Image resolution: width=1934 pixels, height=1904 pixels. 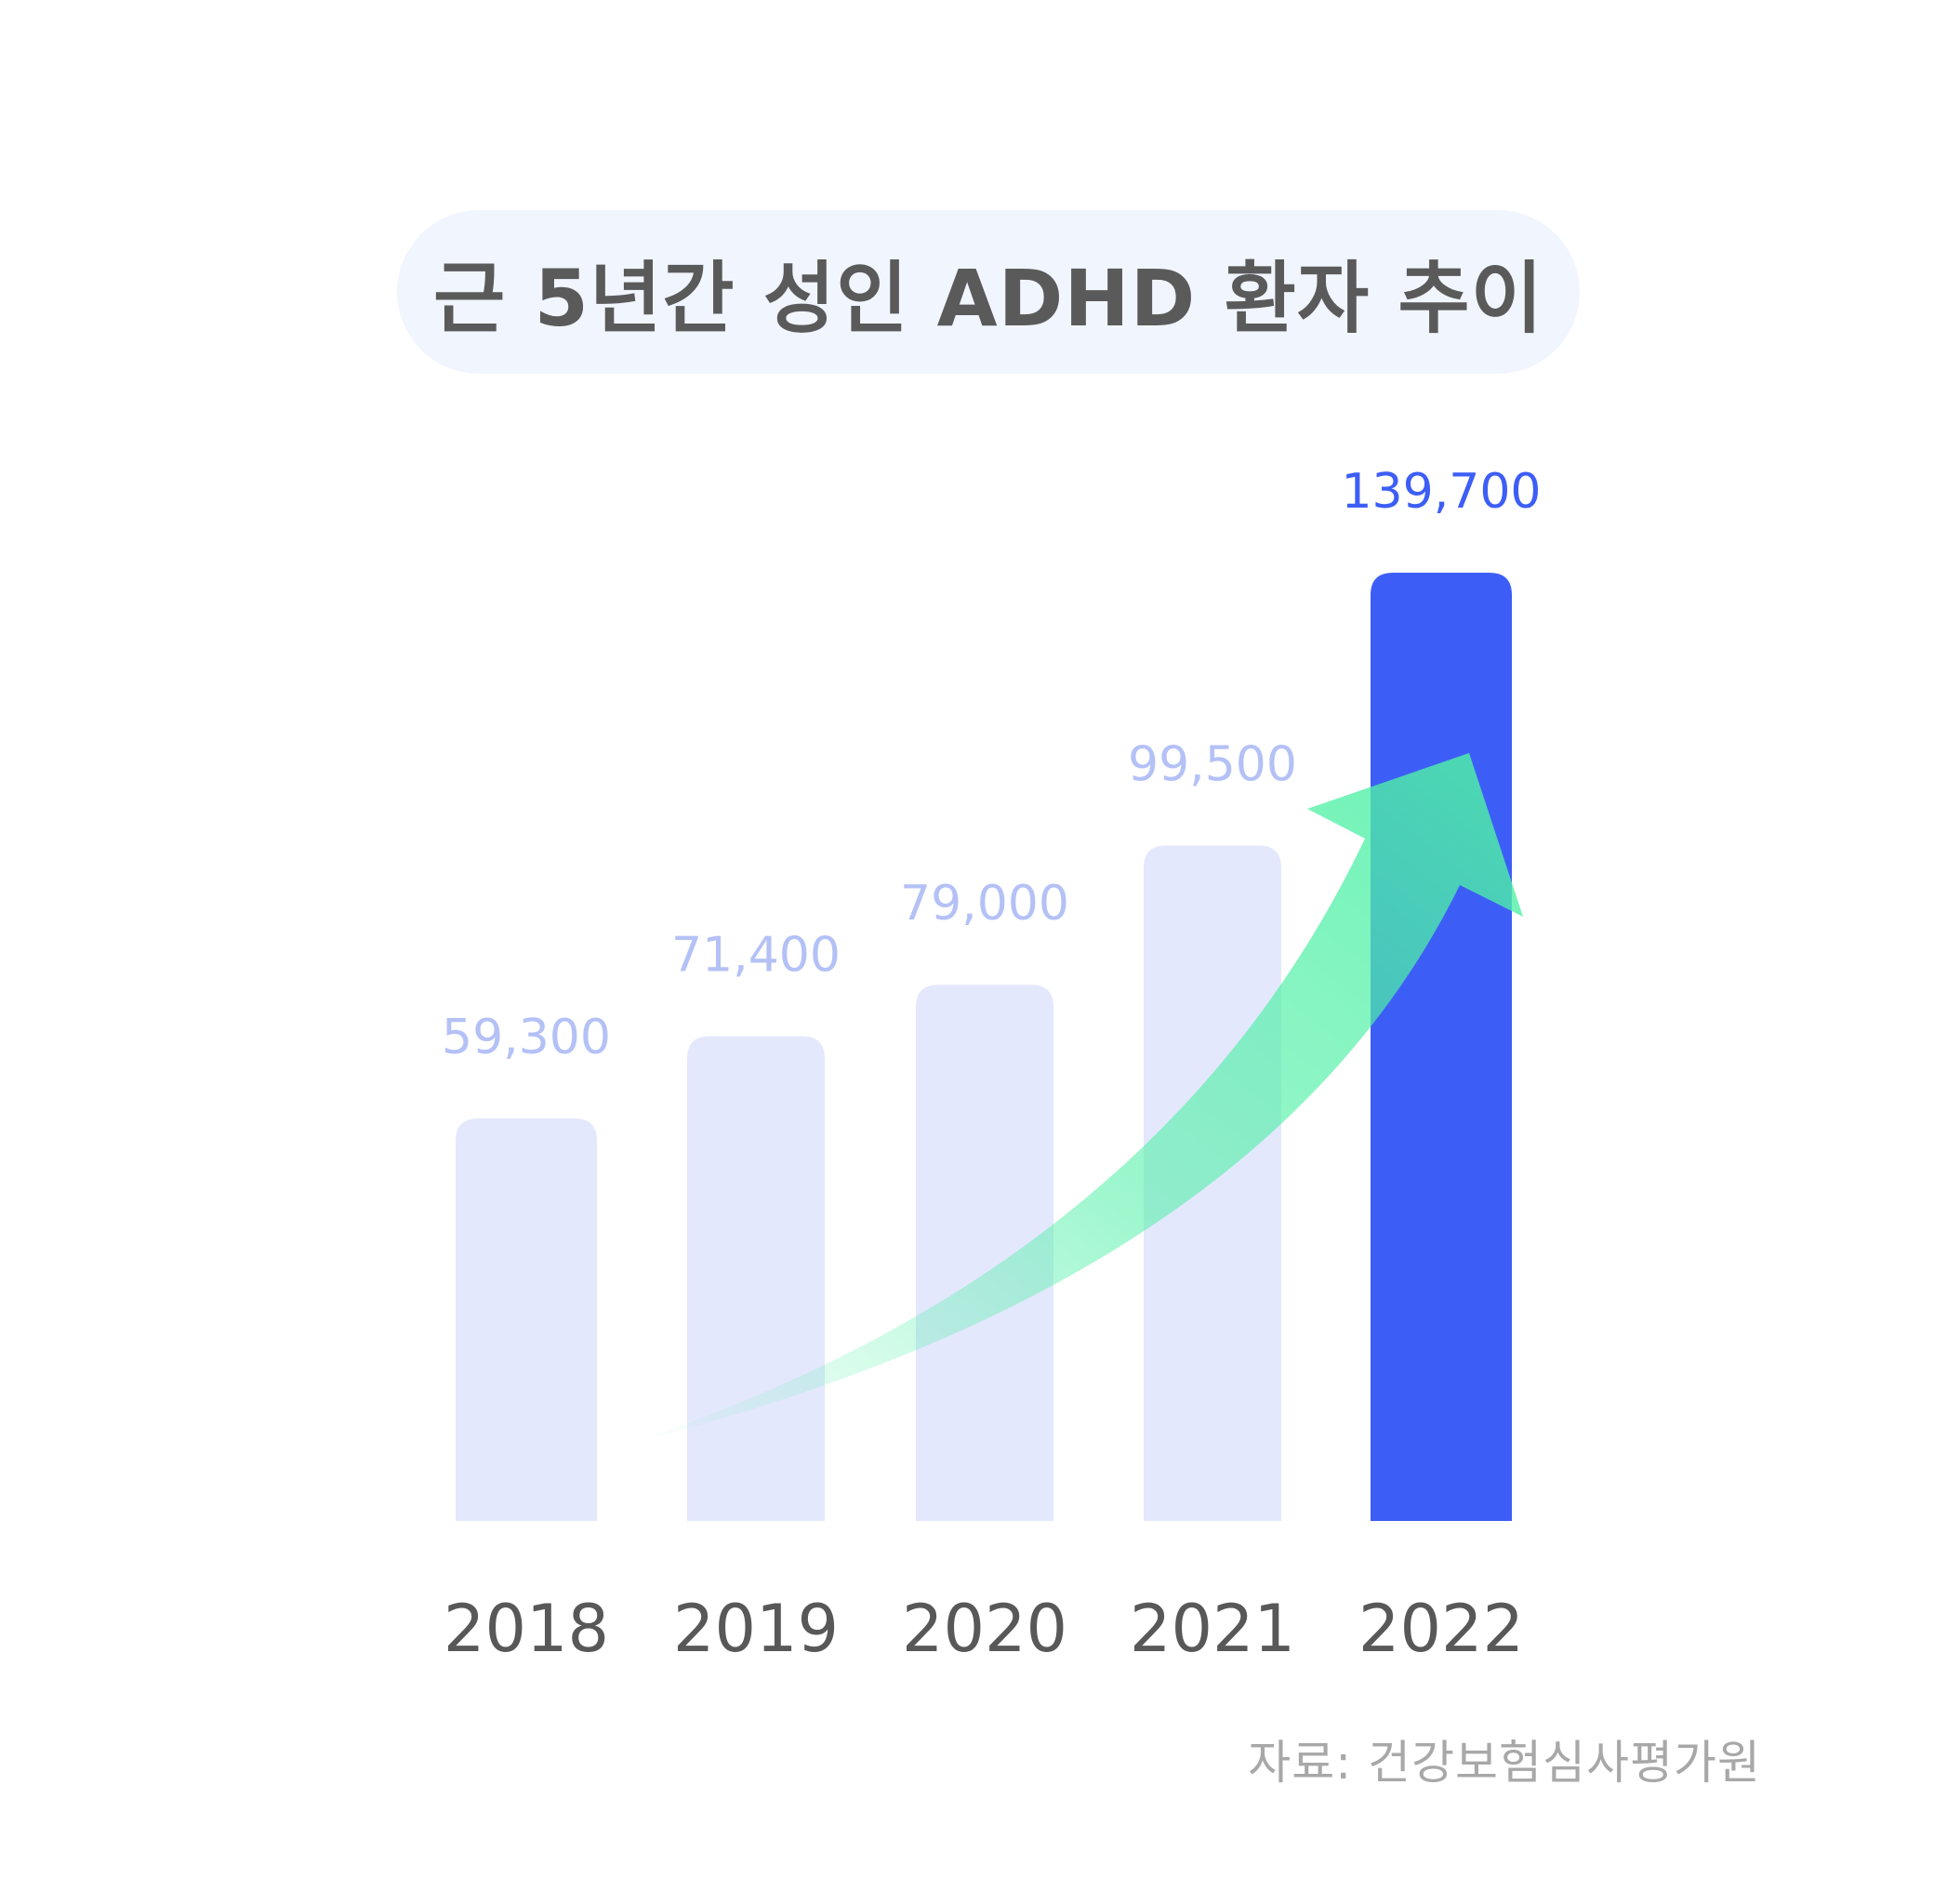 I want to click on title-pill: 근 5년간 성인 ADHD 환자 추이, so click(x=989, y=292).